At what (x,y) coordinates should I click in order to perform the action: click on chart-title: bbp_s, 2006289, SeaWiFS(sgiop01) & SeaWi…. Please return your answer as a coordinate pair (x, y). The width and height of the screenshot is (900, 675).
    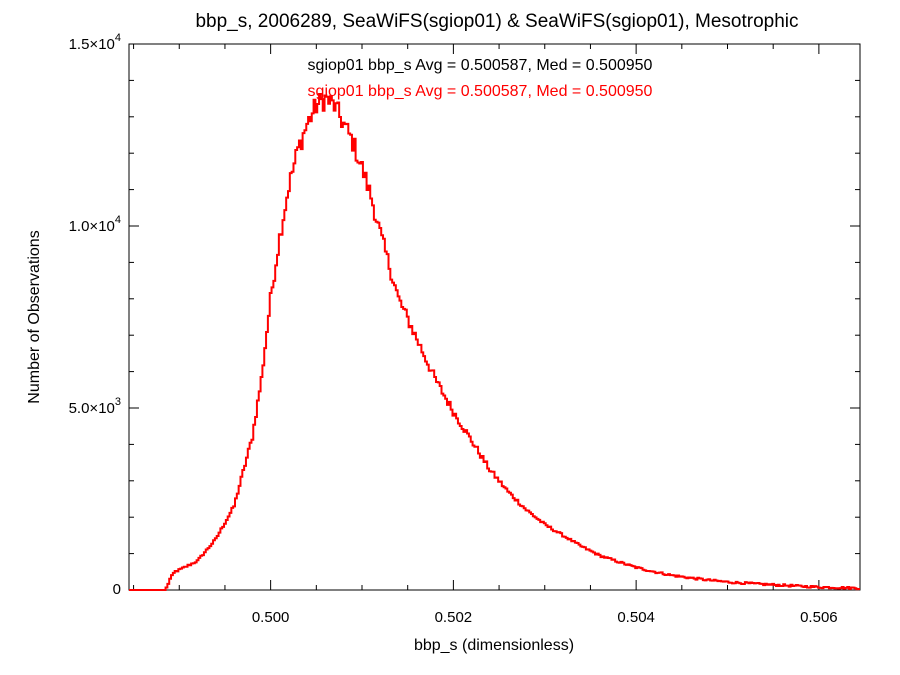
    Looking at the image, I should click on (496, 21).